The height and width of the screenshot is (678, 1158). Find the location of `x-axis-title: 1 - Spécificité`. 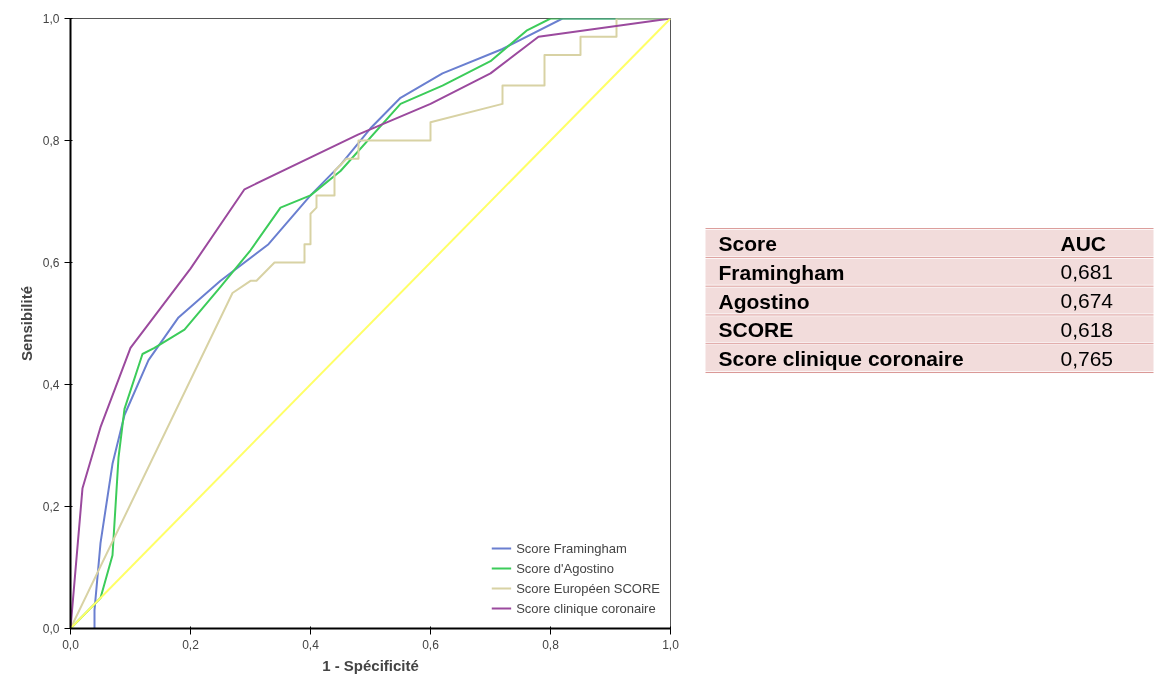

x-axis-title: 1 - Spécificité is located at coordinates (370, 665).